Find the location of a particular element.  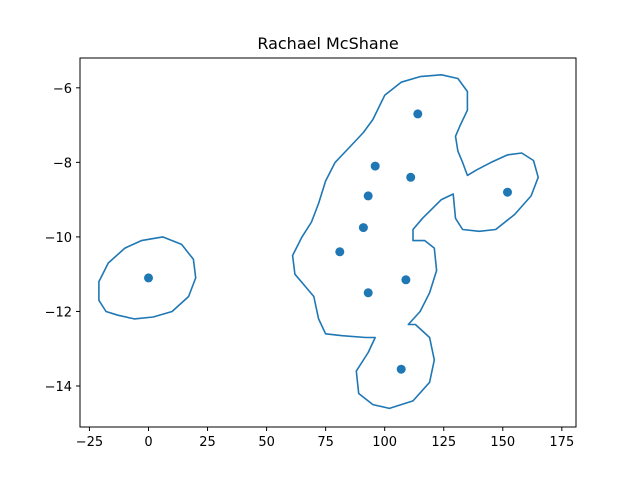

y-tick-label: −12 is located at coordinates (58, 312).